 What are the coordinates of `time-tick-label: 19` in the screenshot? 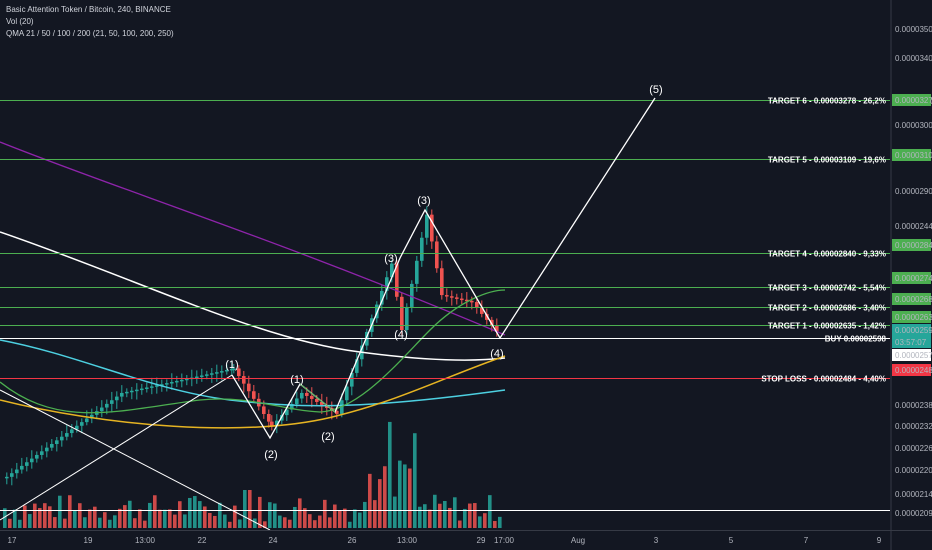 It's located at (88, 540).